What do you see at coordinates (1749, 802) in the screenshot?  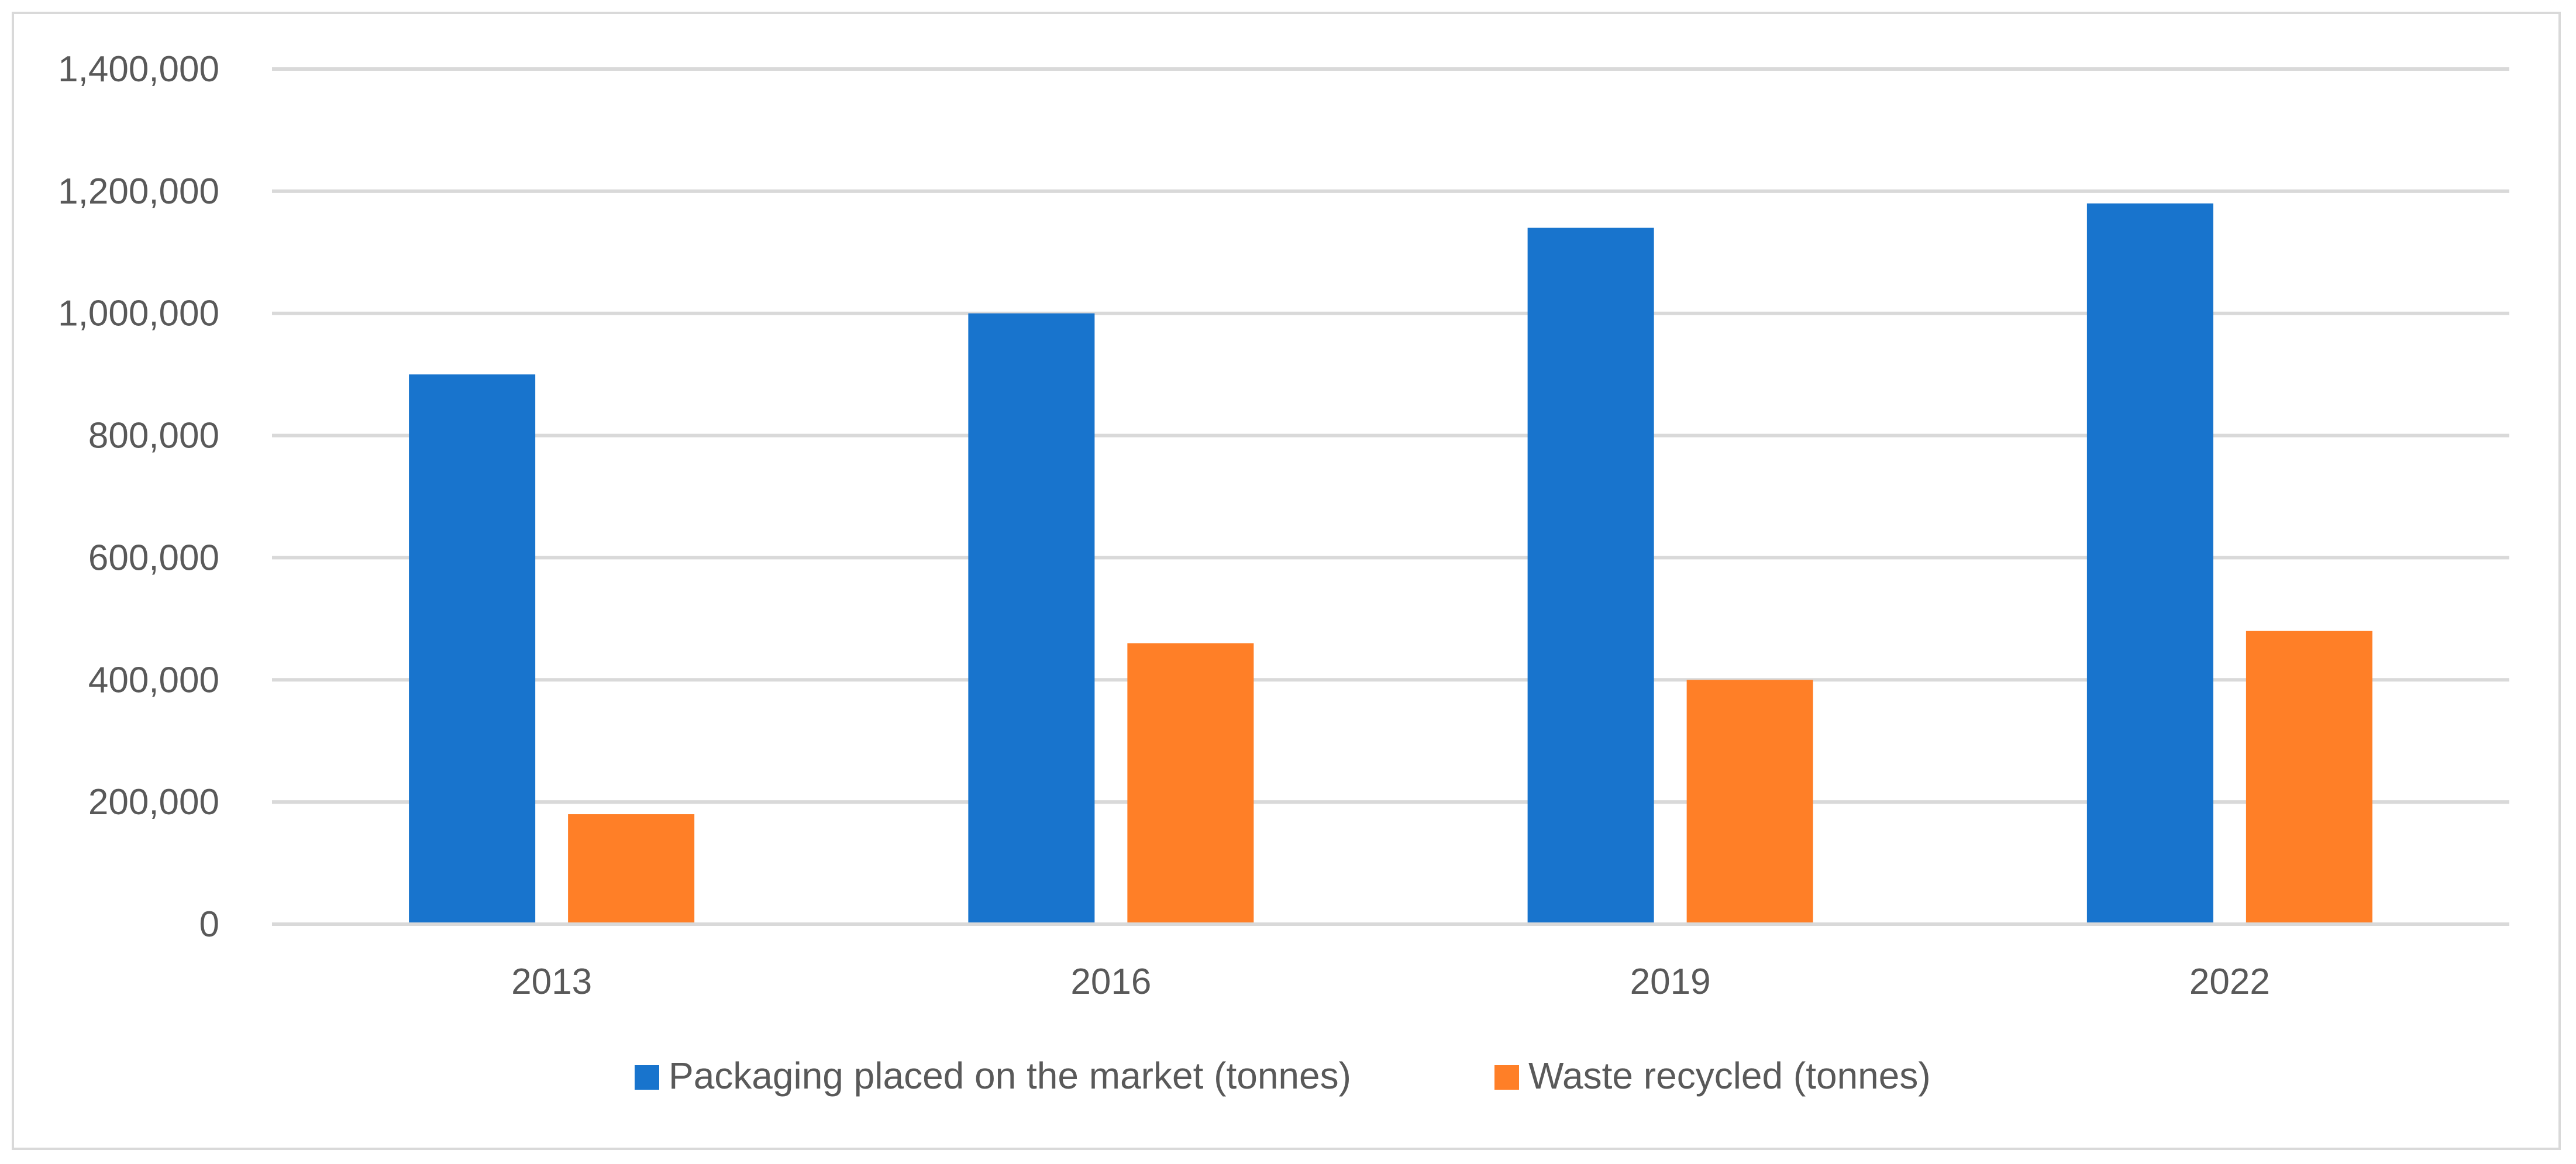 I see `bar-recycled-2019` at bounding box center [1749, 802].